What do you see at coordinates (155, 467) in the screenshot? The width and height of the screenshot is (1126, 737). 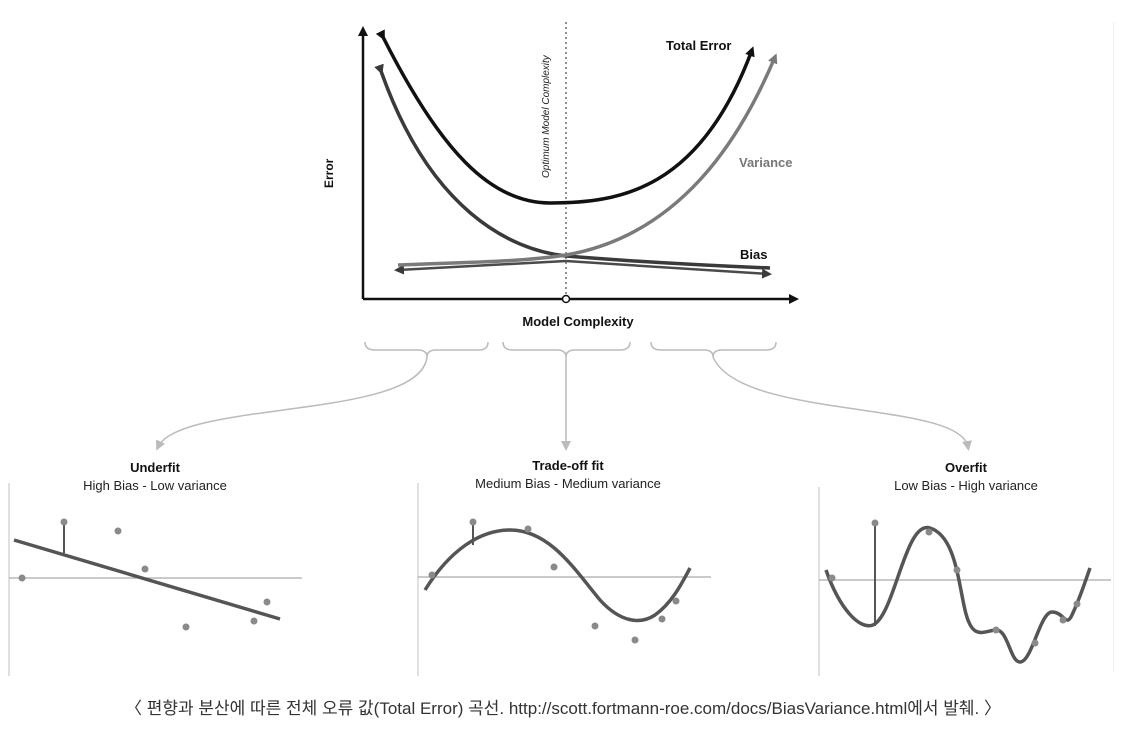 I see `panel-title: Underfit` at bounding box center [155, 467].